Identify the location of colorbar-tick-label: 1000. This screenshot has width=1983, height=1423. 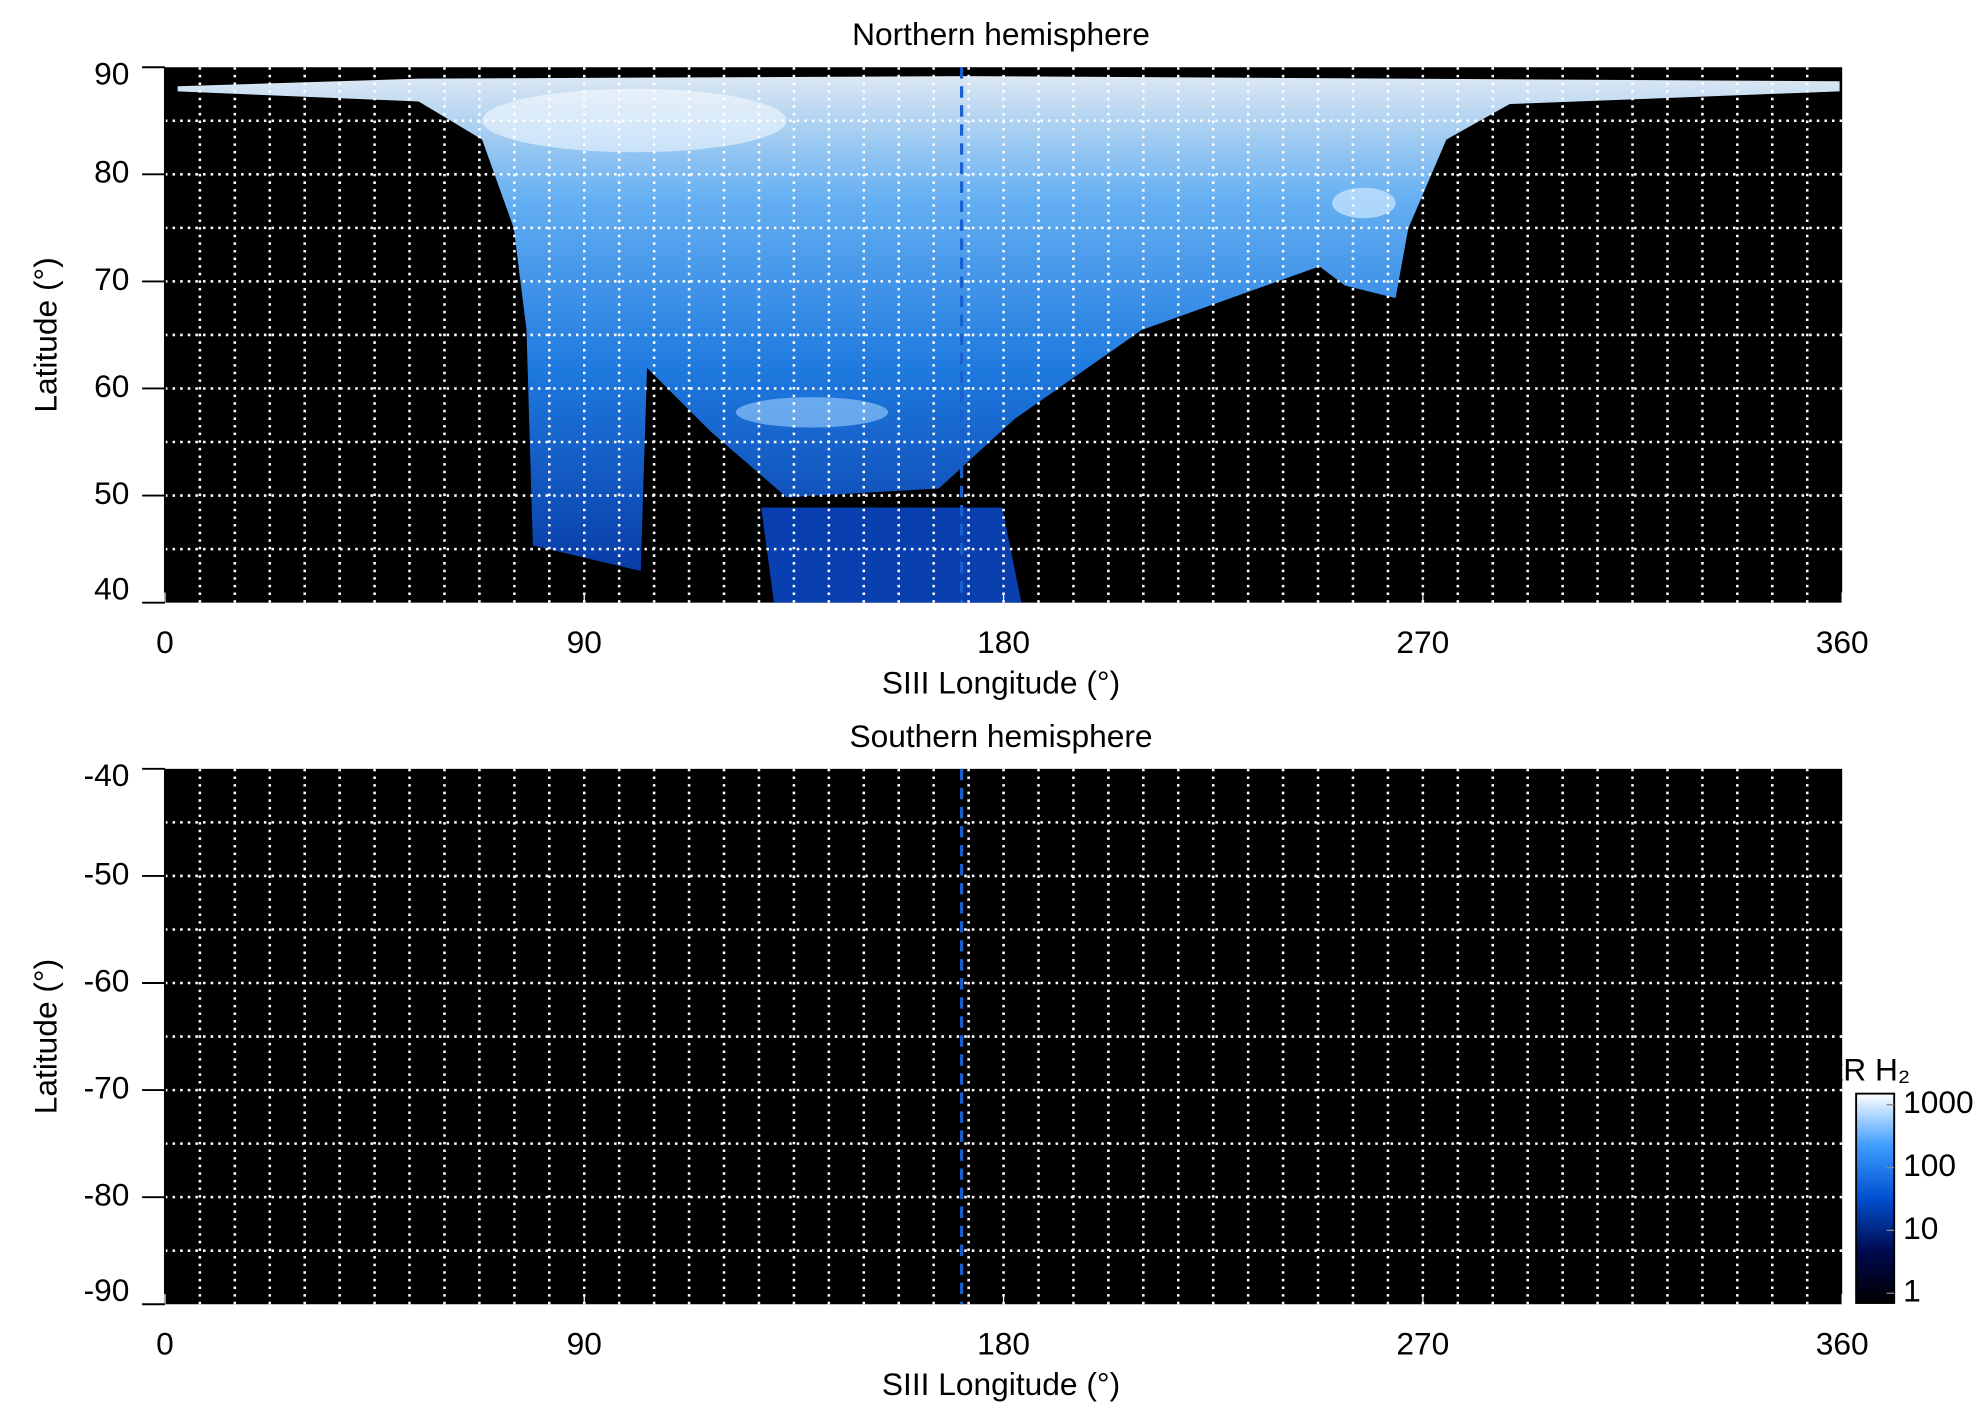
(1938, 1102).